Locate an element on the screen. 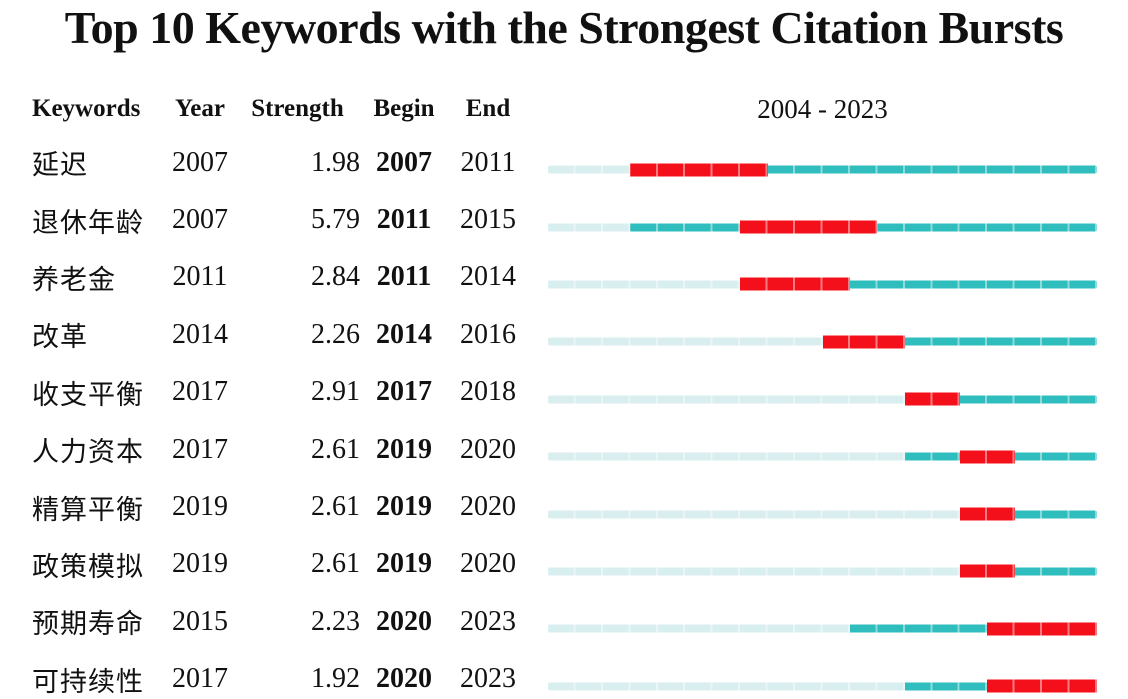  end-cell: 2014 is located at coordinates (488, 277).